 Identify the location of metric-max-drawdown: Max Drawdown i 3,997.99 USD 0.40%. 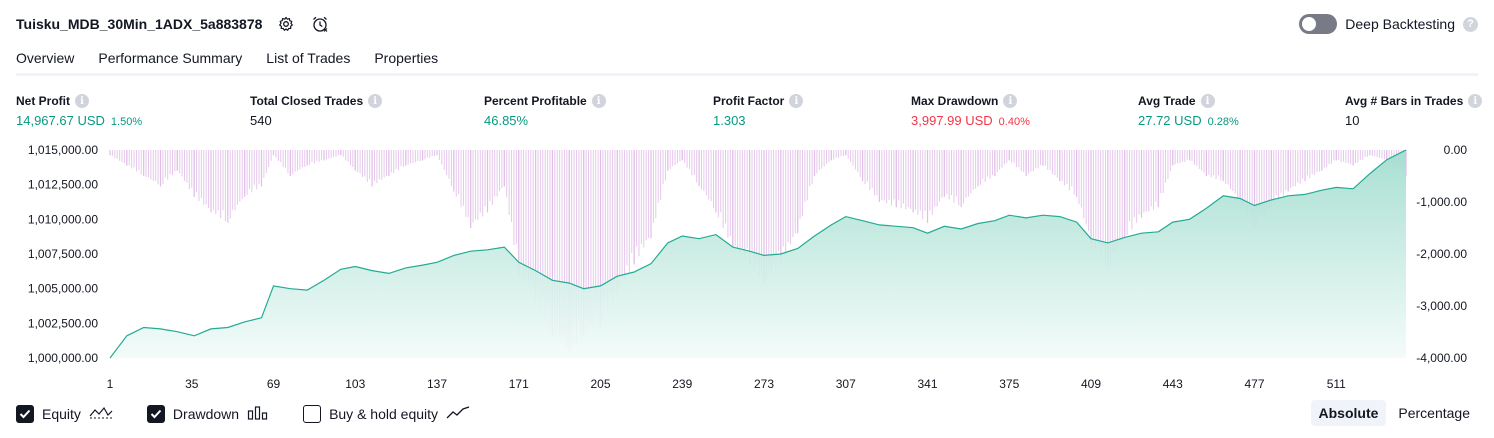
(970, 110).